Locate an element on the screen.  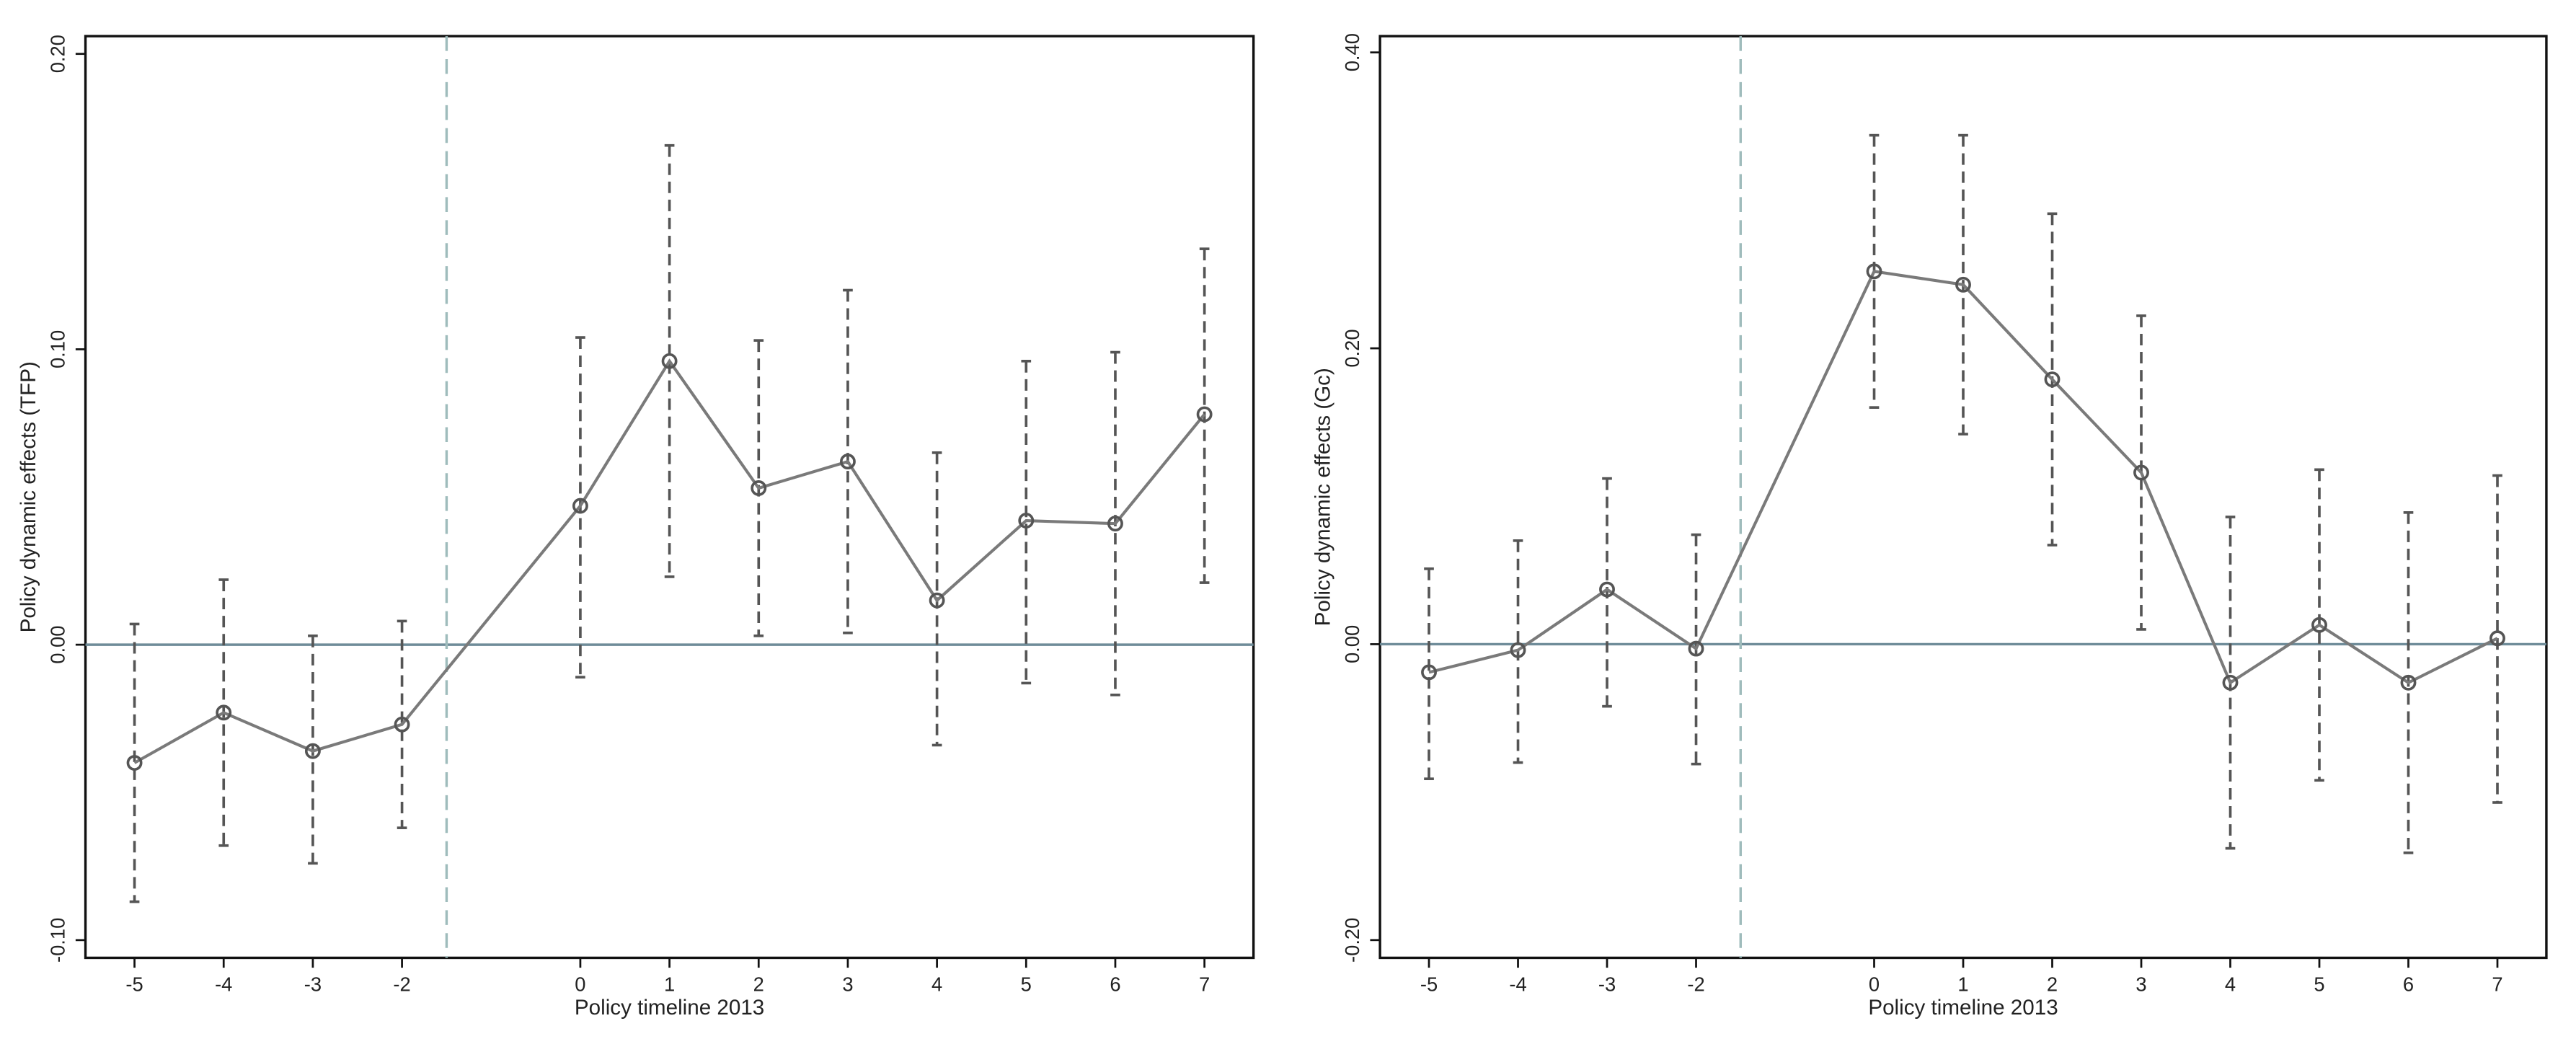
y-tick-label: 0.40 is located at coordinates (1352, 52).